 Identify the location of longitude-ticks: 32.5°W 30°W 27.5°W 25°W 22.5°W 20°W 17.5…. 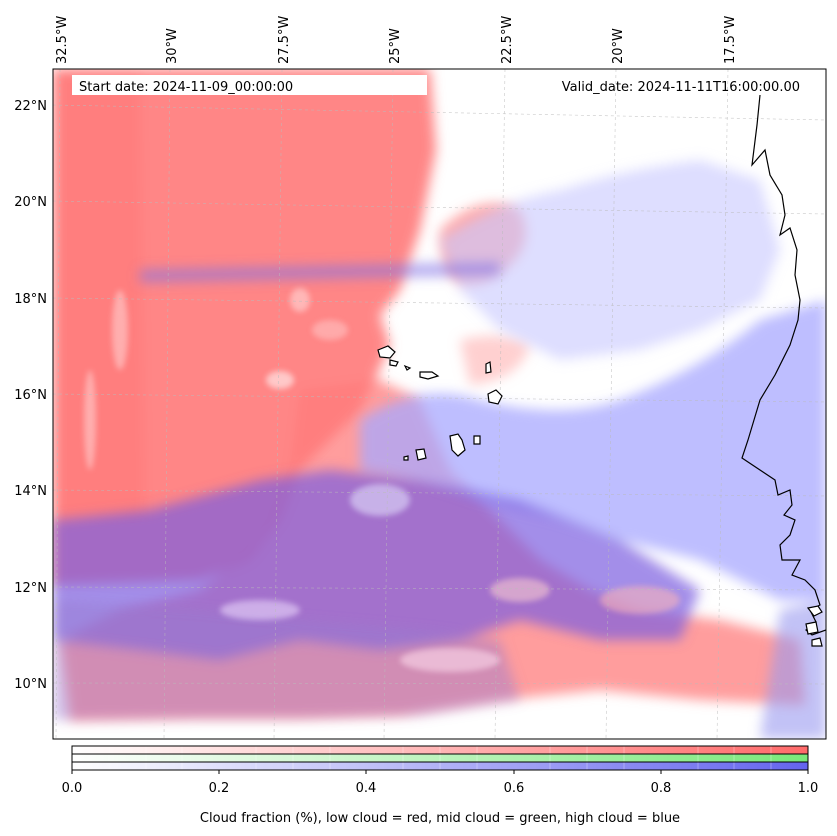
(396, 40).